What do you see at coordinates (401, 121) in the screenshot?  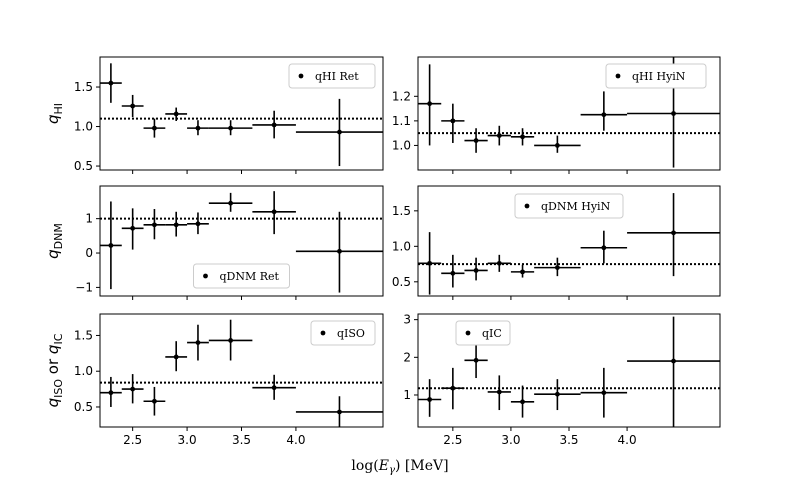 I see `y-tick-label: 1.1` at bounding box center [401, 121].